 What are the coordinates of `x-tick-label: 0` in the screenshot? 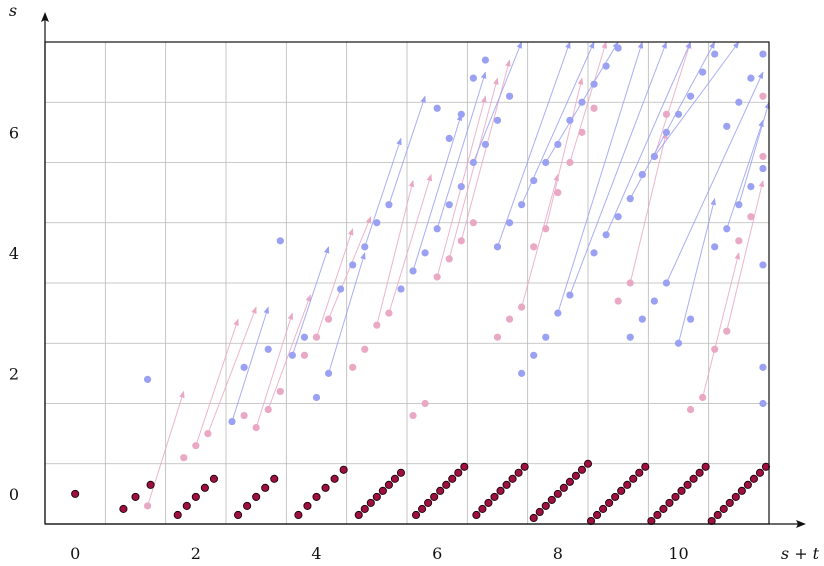 It's located at (75, 553).